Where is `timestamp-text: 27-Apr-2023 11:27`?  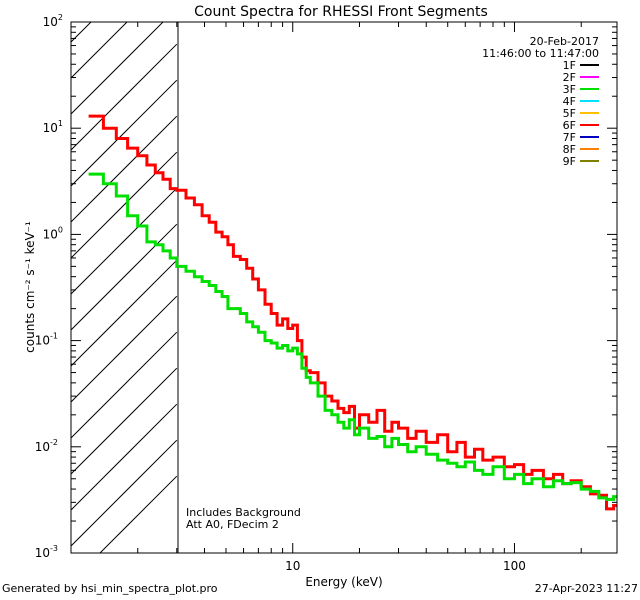
timestamp-text: 27-Apr-2023 11:27 is located at coordinates (586, 588).